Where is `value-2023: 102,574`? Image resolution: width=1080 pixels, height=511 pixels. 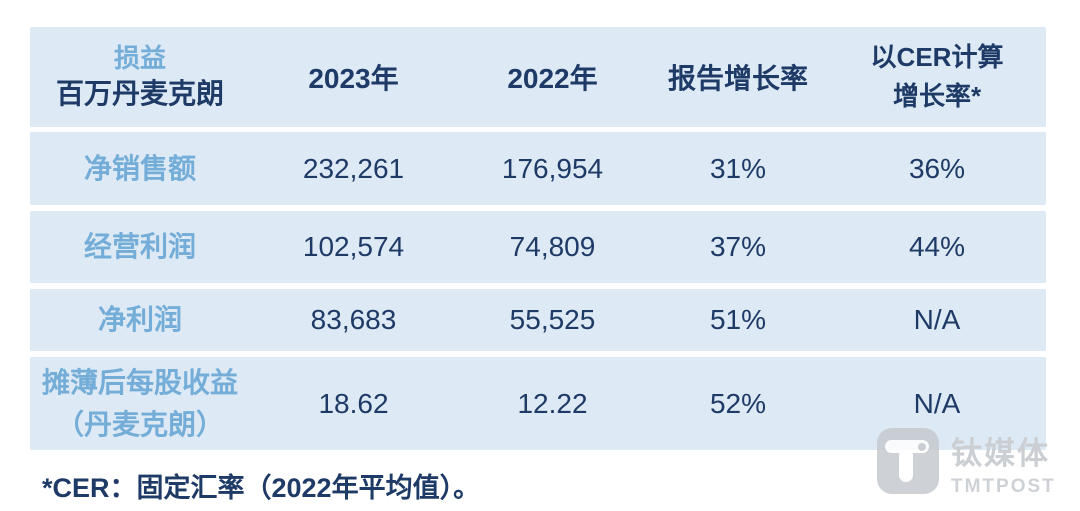 value-2023: 102,574 is located at coordinates (353, 246).